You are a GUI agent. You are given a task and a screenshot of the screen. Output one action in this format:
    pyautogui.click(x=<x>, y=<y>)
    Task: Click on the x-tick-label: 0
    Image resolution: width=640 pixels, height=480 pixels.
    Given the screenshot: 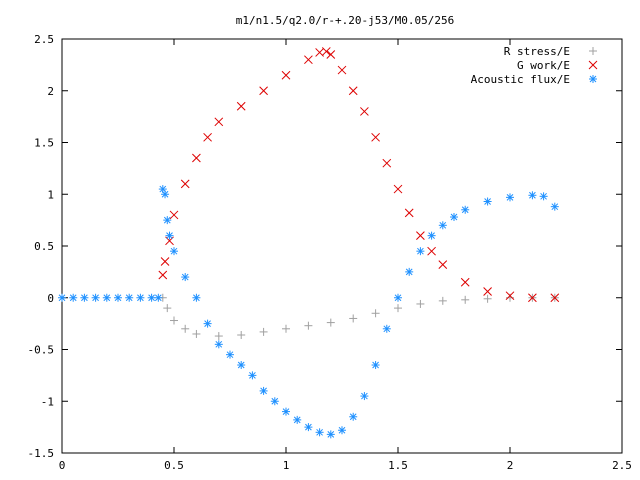 What is the action you would take?
    pyautogui.click(x=62, y=465)
    